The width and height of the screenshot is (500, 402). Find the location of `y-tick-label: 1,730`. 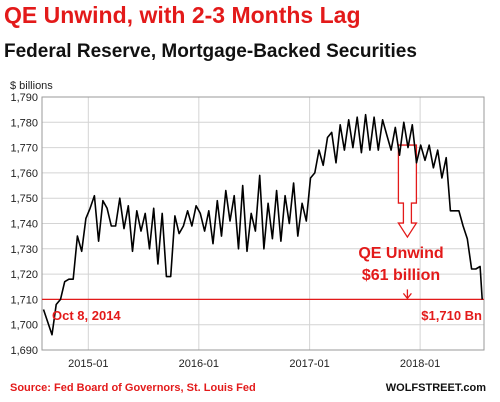

y-tick-label: 1,730 is located at coordinates (24, 250).